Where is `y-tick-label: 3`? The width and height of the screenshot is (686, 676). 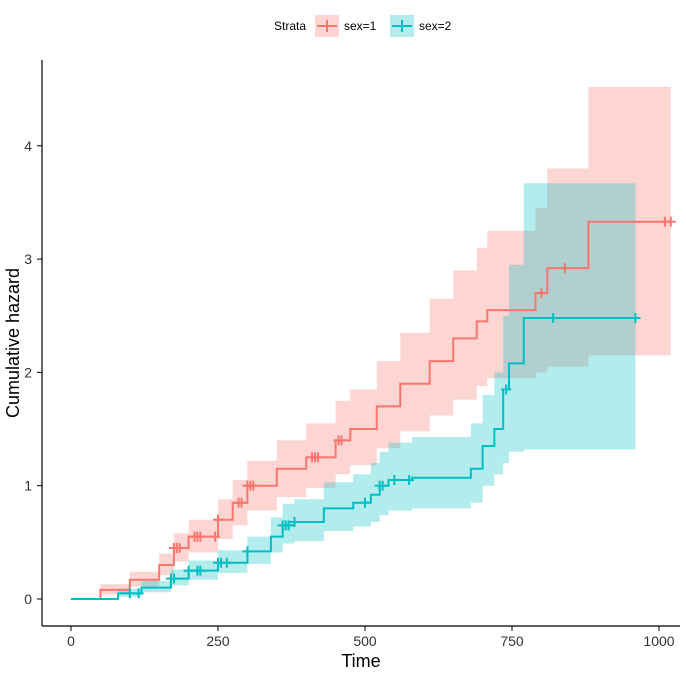
y-tick-label: 3 is located at coordinates (28, 259).